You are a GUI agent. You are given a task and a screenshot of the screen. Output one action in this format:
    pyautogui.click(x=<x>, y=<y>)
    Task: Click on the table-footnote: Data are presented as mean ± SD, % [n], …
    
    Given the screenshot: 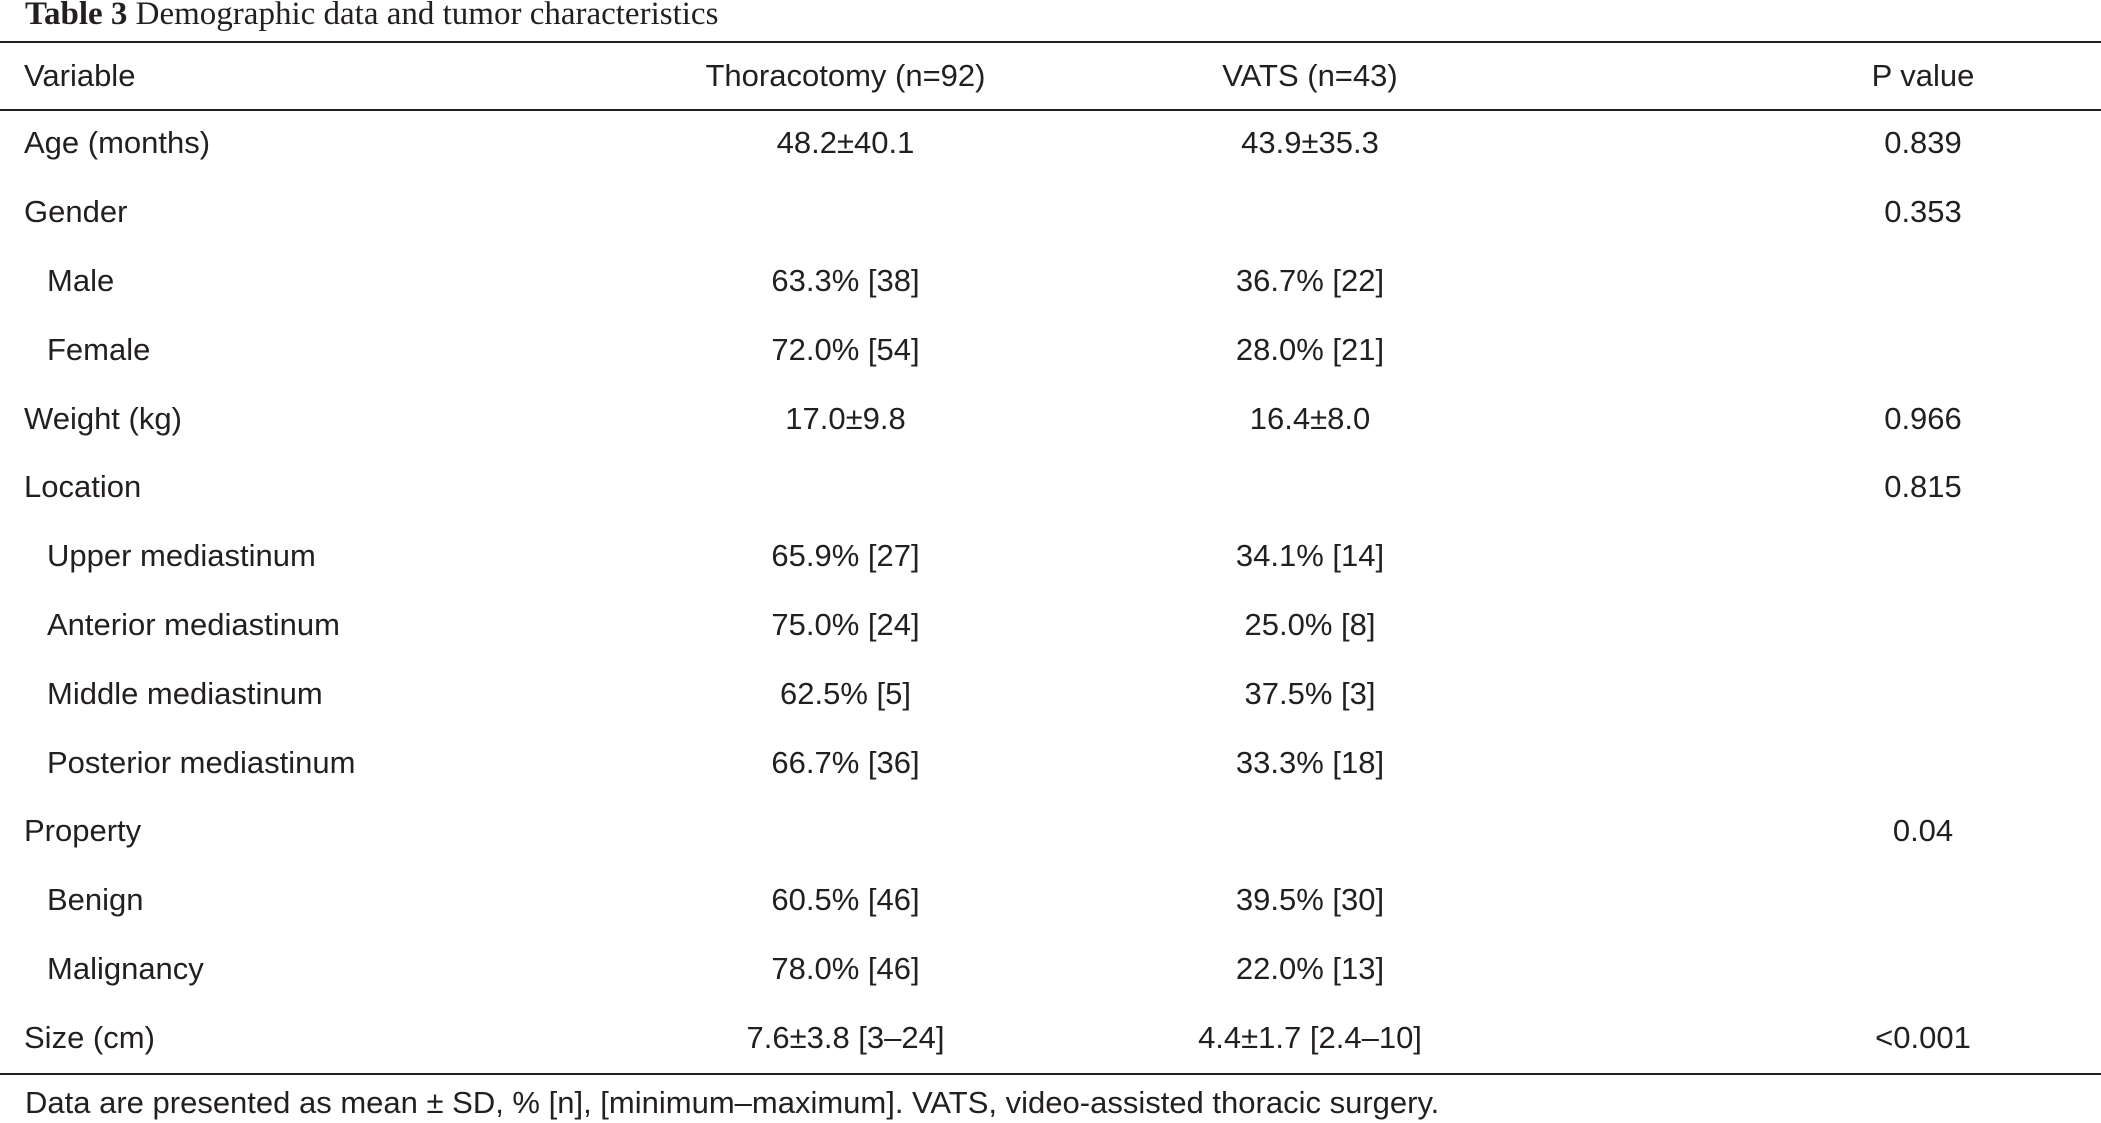 What is the action you would take?
    pyautogui.click(x=732, y=1102)
    